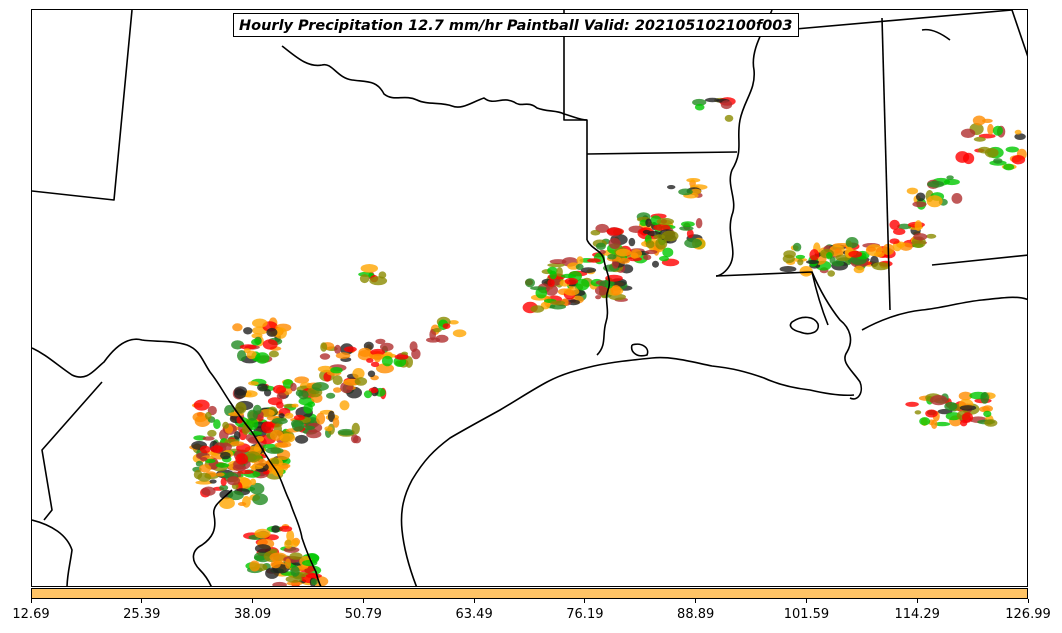 This screenshot has width=1062, height=633. I want to click on border-tn, so click(898, 20).